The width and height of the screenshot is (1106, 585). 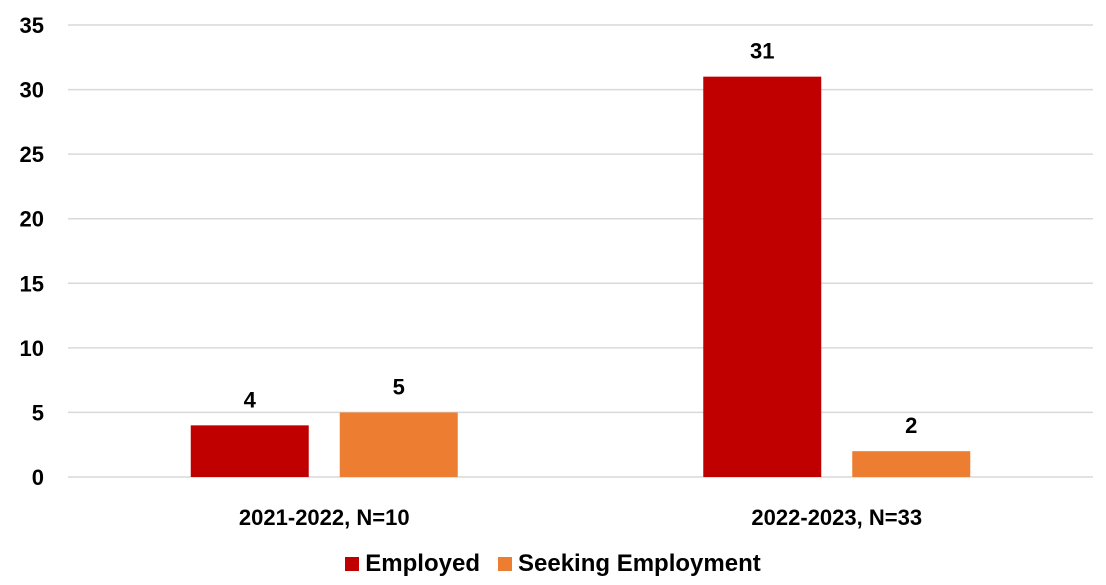 What do you see at coordinates (38, 412) in the screenshot?
I see `y-tick-label: 5` at bounding box center [38, 412].